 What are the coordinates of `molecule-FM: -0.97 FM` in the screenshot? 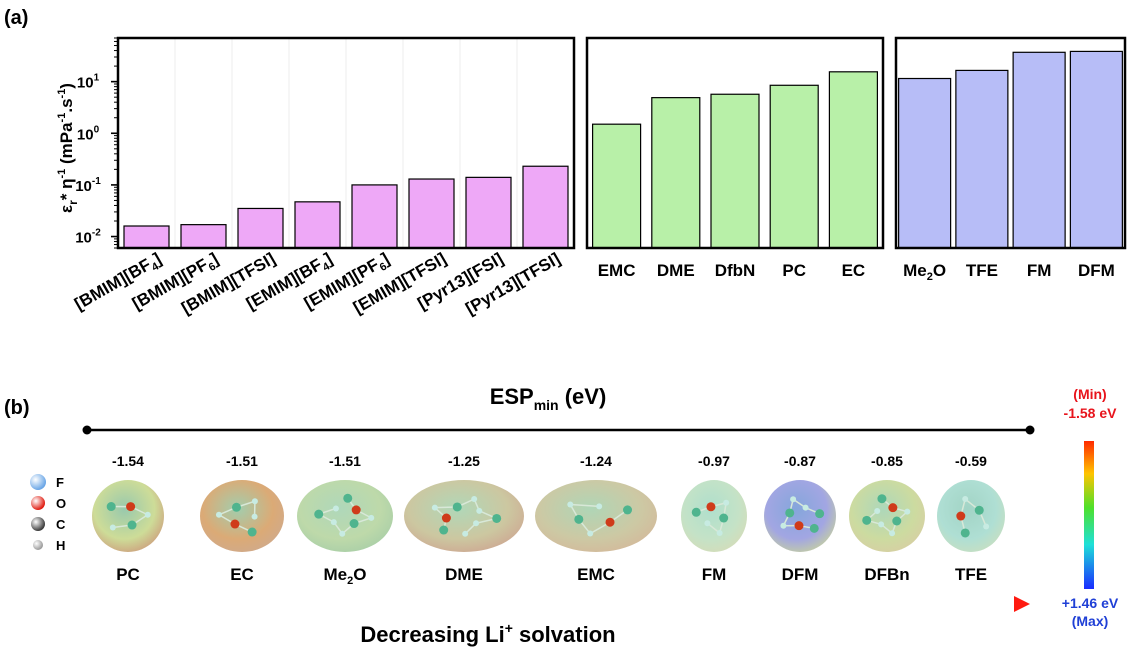 It's located at (714, 518).